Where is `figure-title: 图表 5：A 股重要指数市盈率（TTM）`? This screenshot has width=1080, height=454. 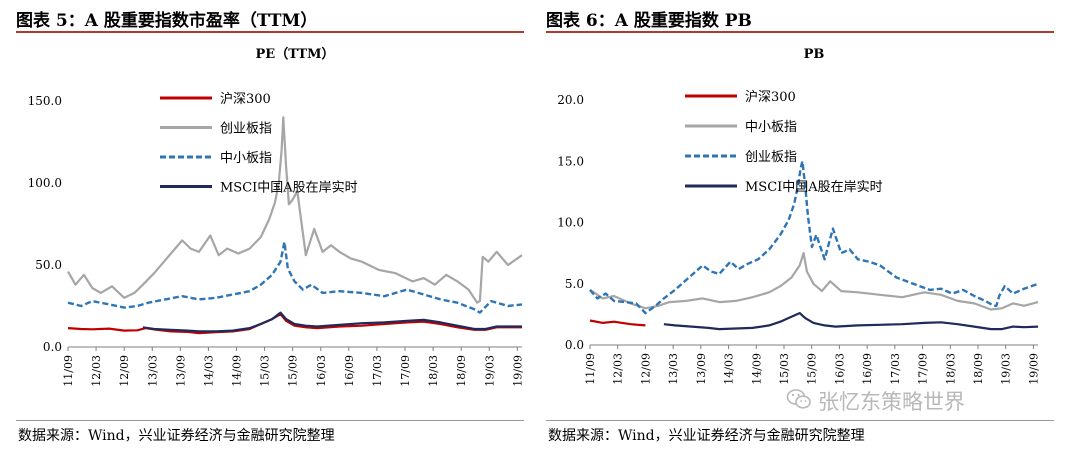 figure-title: 图表 5：A 股重要指数市盈率（TTM） is located at coordinates (167, 21).